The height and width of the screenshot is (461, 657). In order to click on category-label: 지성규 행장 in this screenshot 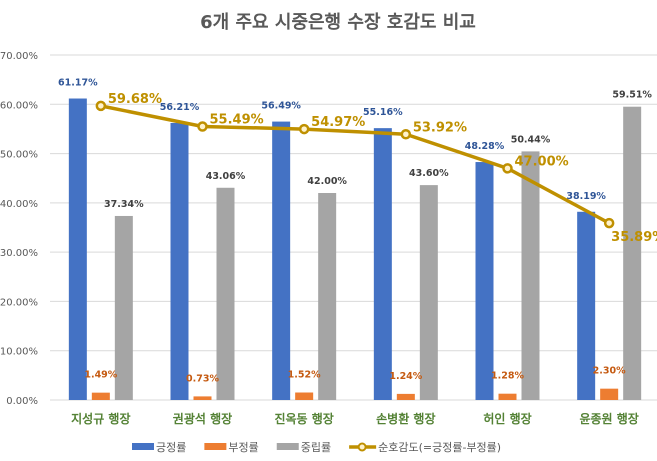, I will do `click(100, 418)`.